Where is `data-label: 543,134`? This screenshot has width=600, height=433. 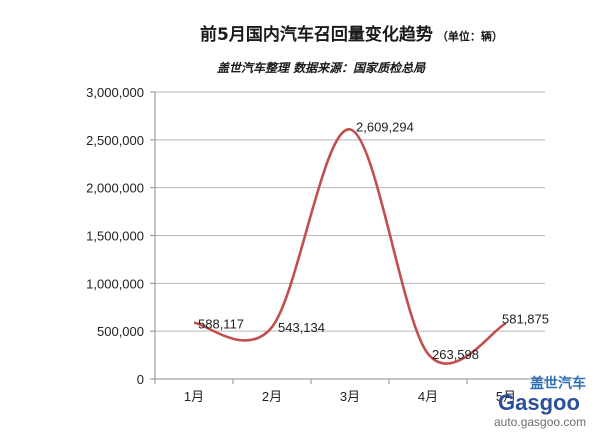
data-label: 543,134 is located at coordinates (301, 327).